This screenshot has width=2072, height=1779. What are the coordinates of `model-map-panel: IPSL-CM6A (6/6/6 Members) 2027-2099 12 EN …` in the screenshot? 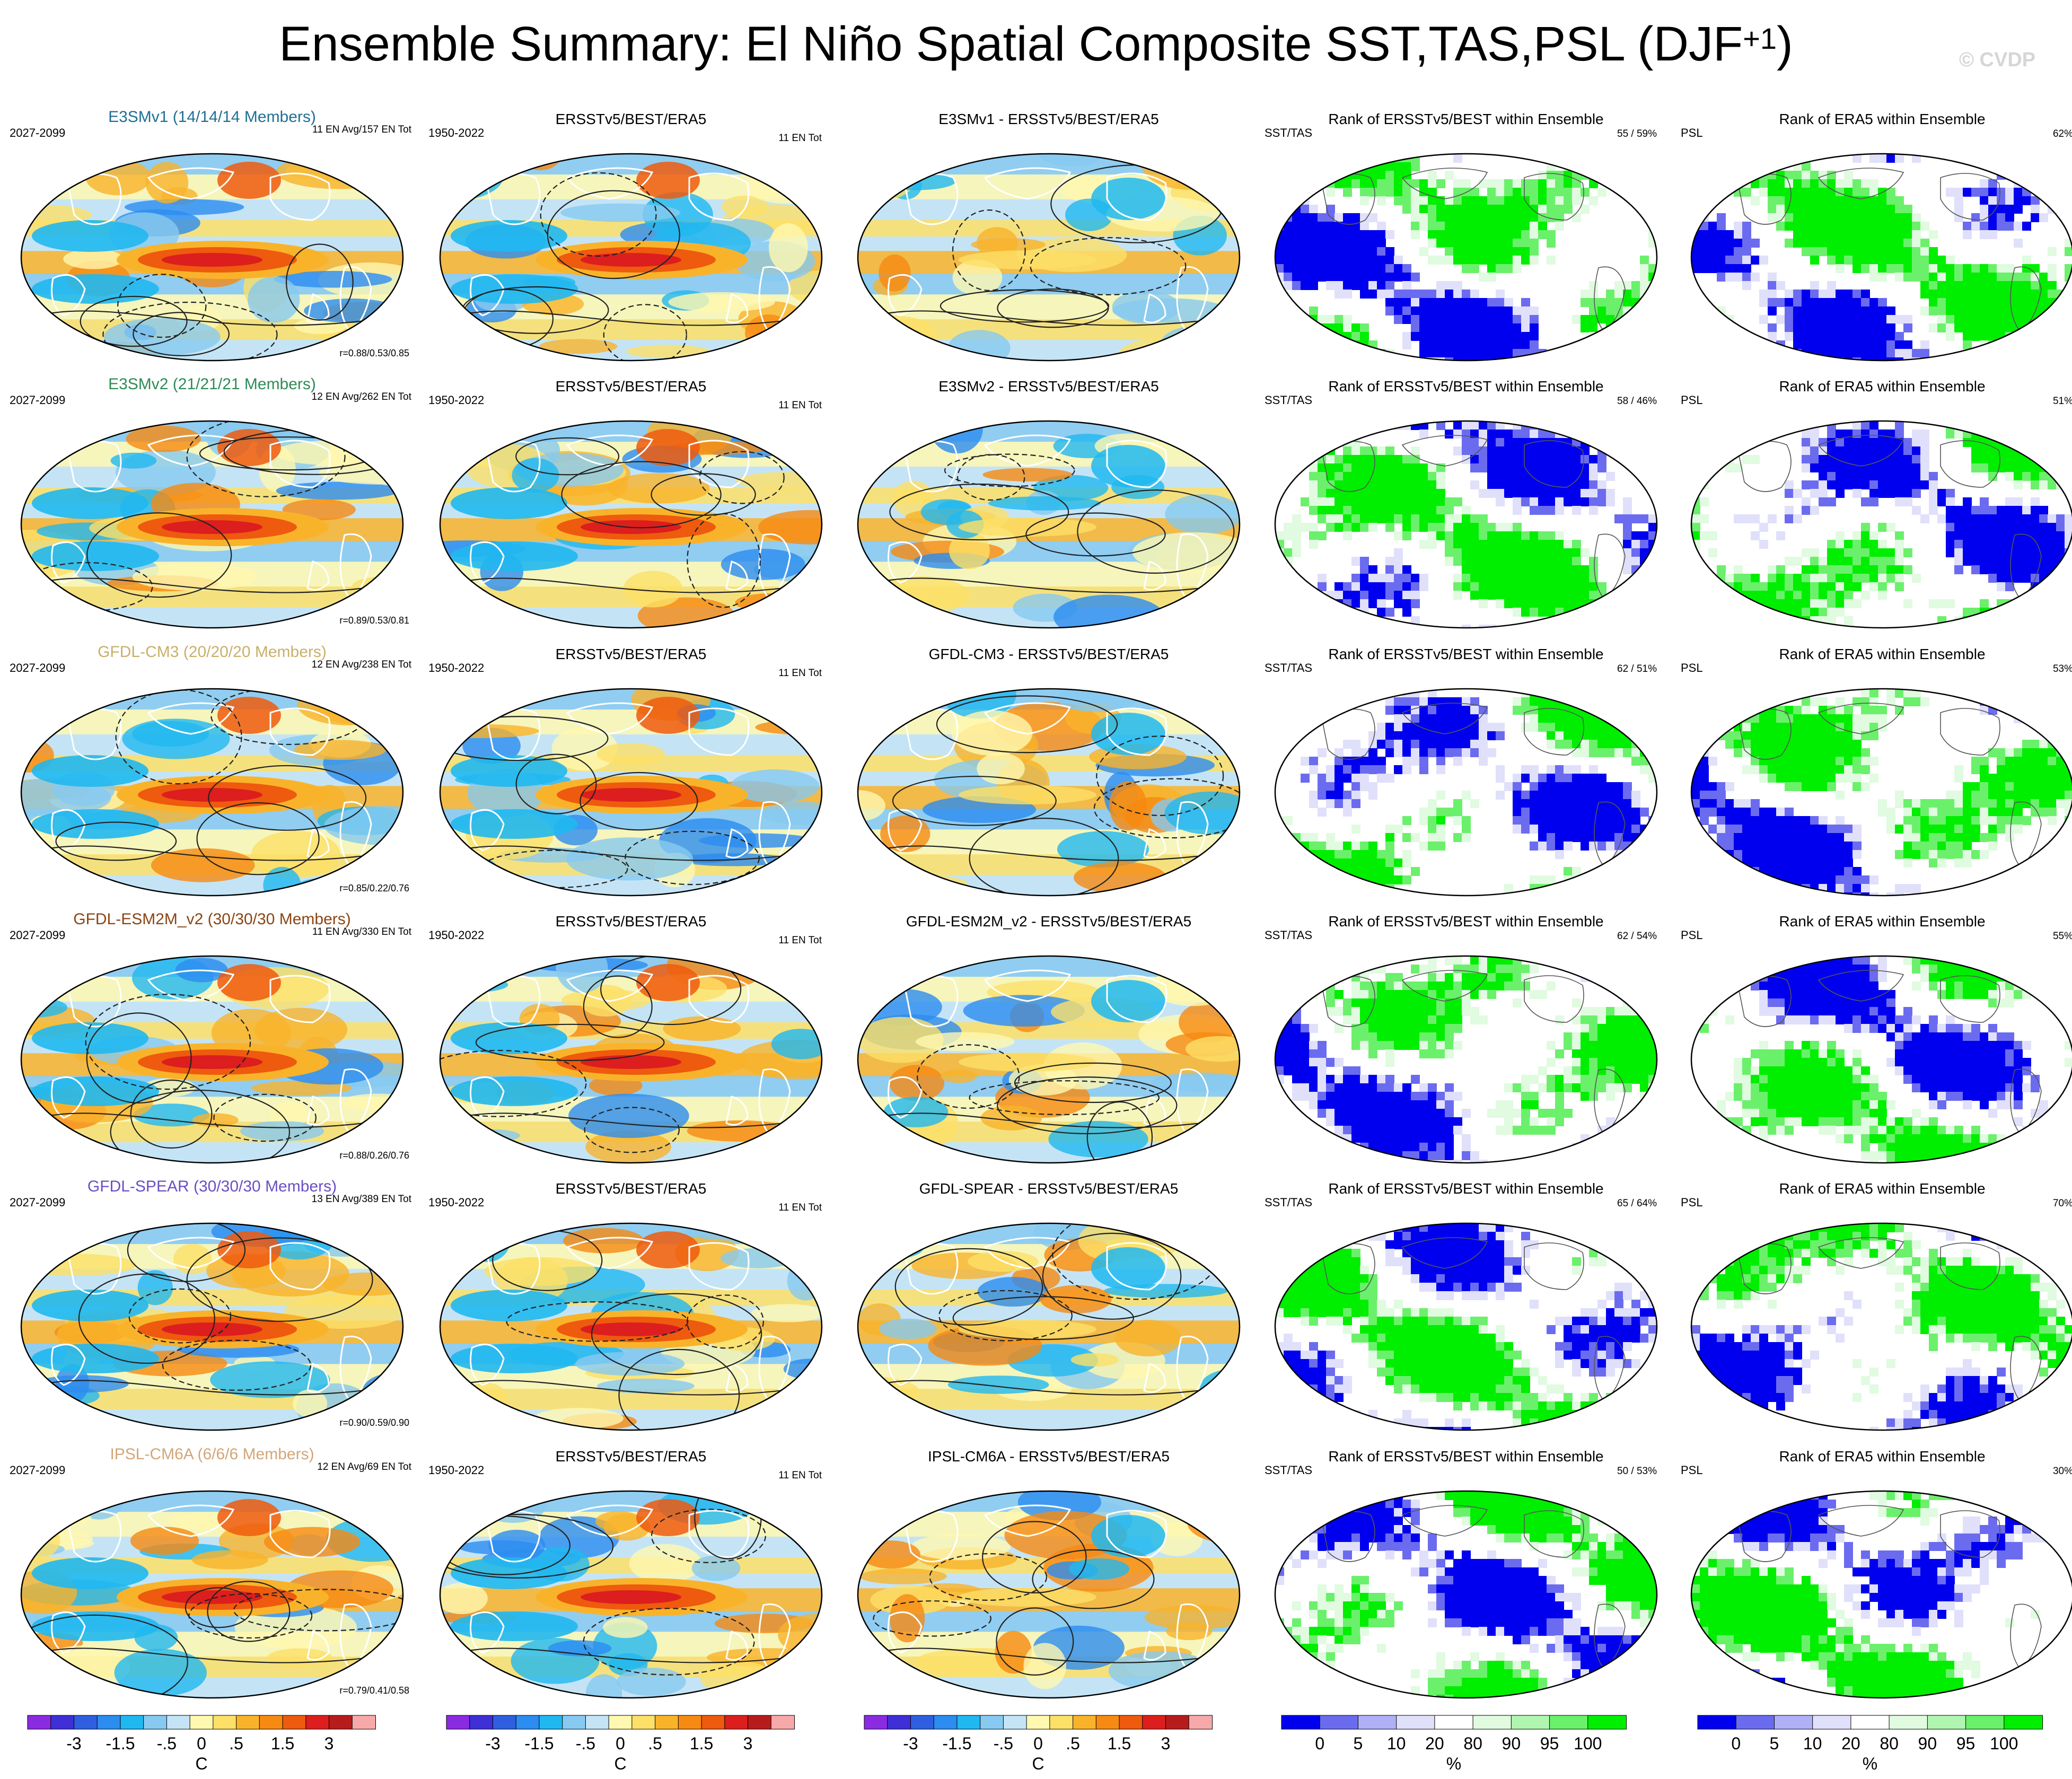 It's located at (211, 1572).